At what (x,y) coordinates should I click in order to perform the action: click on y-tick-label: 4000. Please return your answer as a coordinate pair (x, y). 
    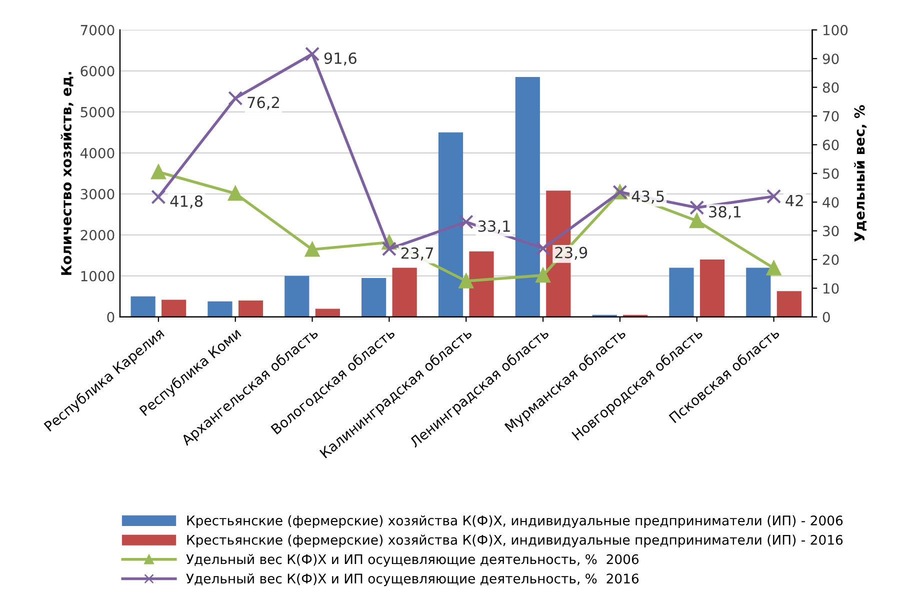
    Looking at the image, I should click on (97, 153).